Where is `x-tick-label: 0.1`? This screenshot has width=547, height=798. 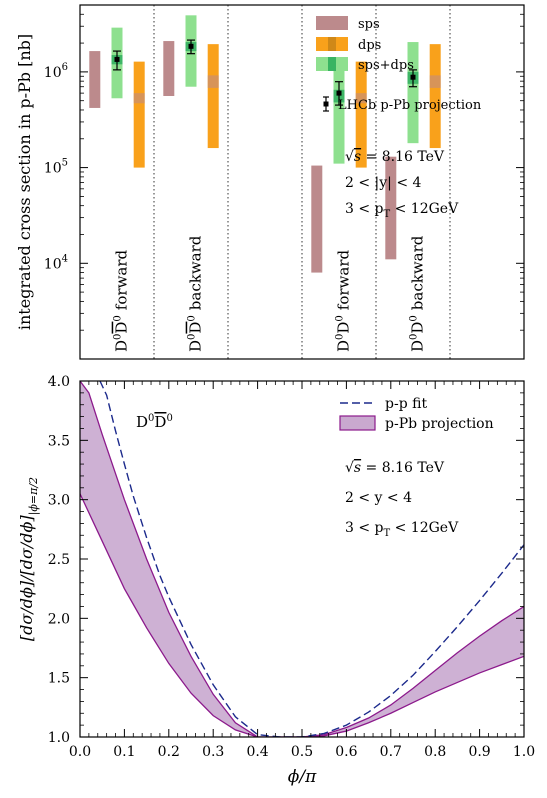
x-tick-label: 0.1 is located at coordinates (124, 752).